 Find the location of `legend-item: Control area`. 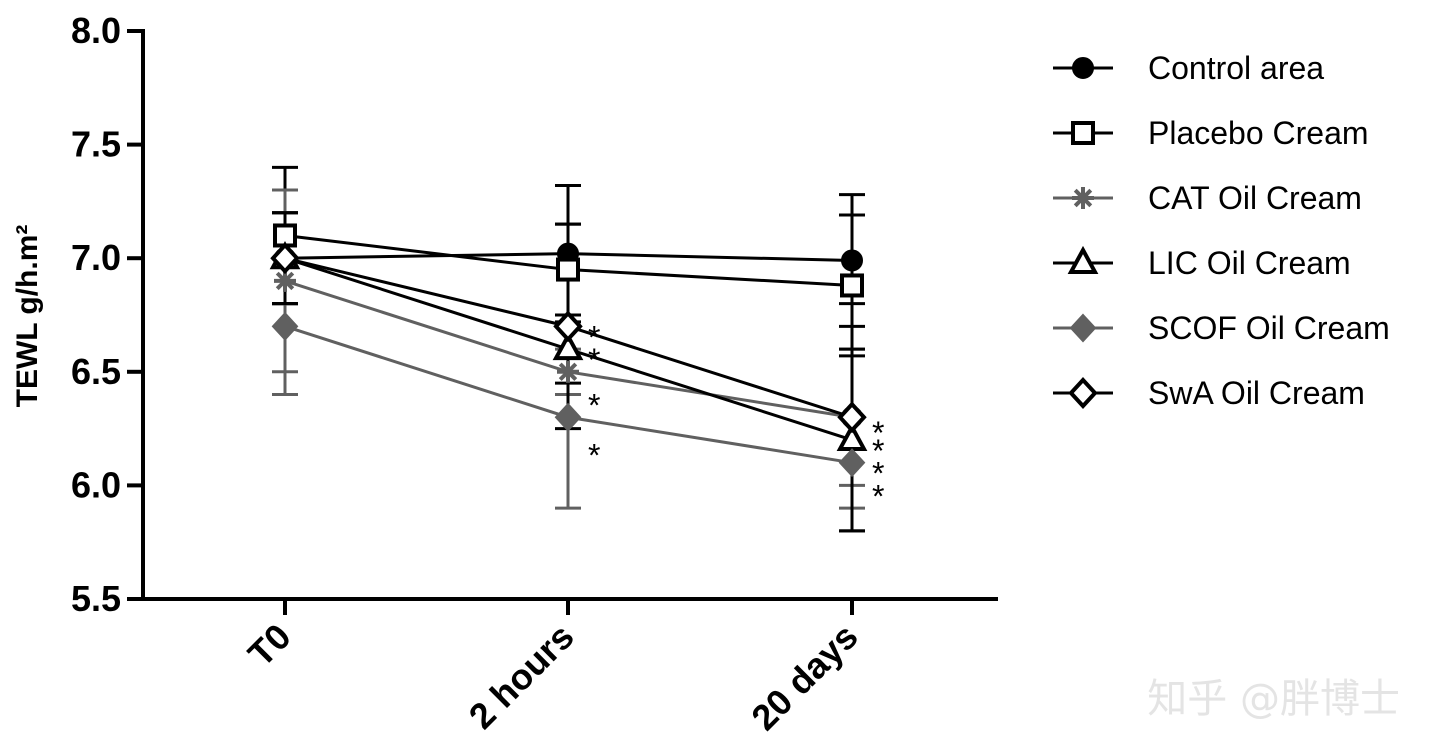

legend-item: Control area is located at coordinates (1188, 68).